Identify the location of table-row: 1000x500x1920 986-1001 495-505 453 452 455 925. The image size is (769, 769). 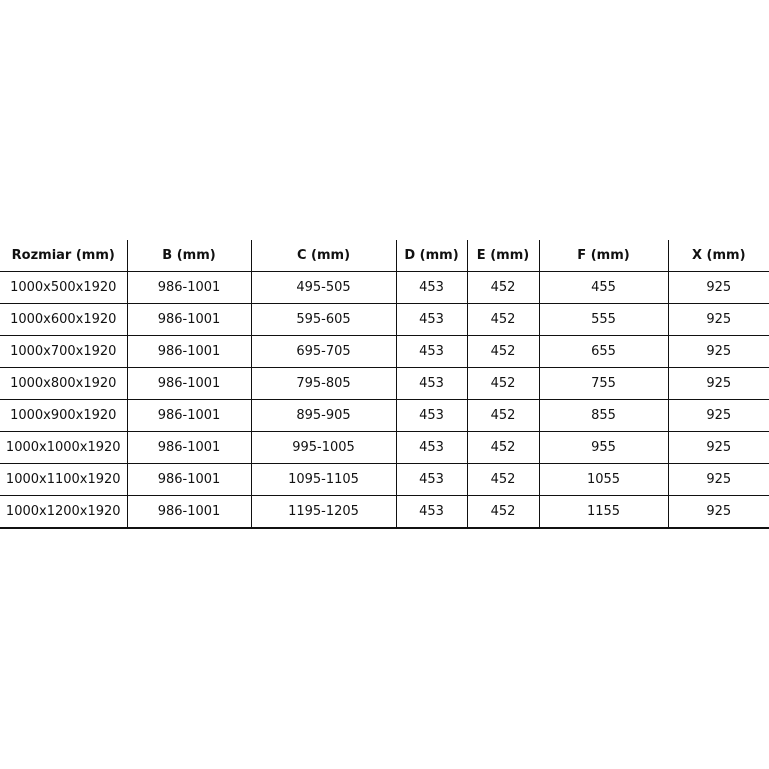
(384, 287).